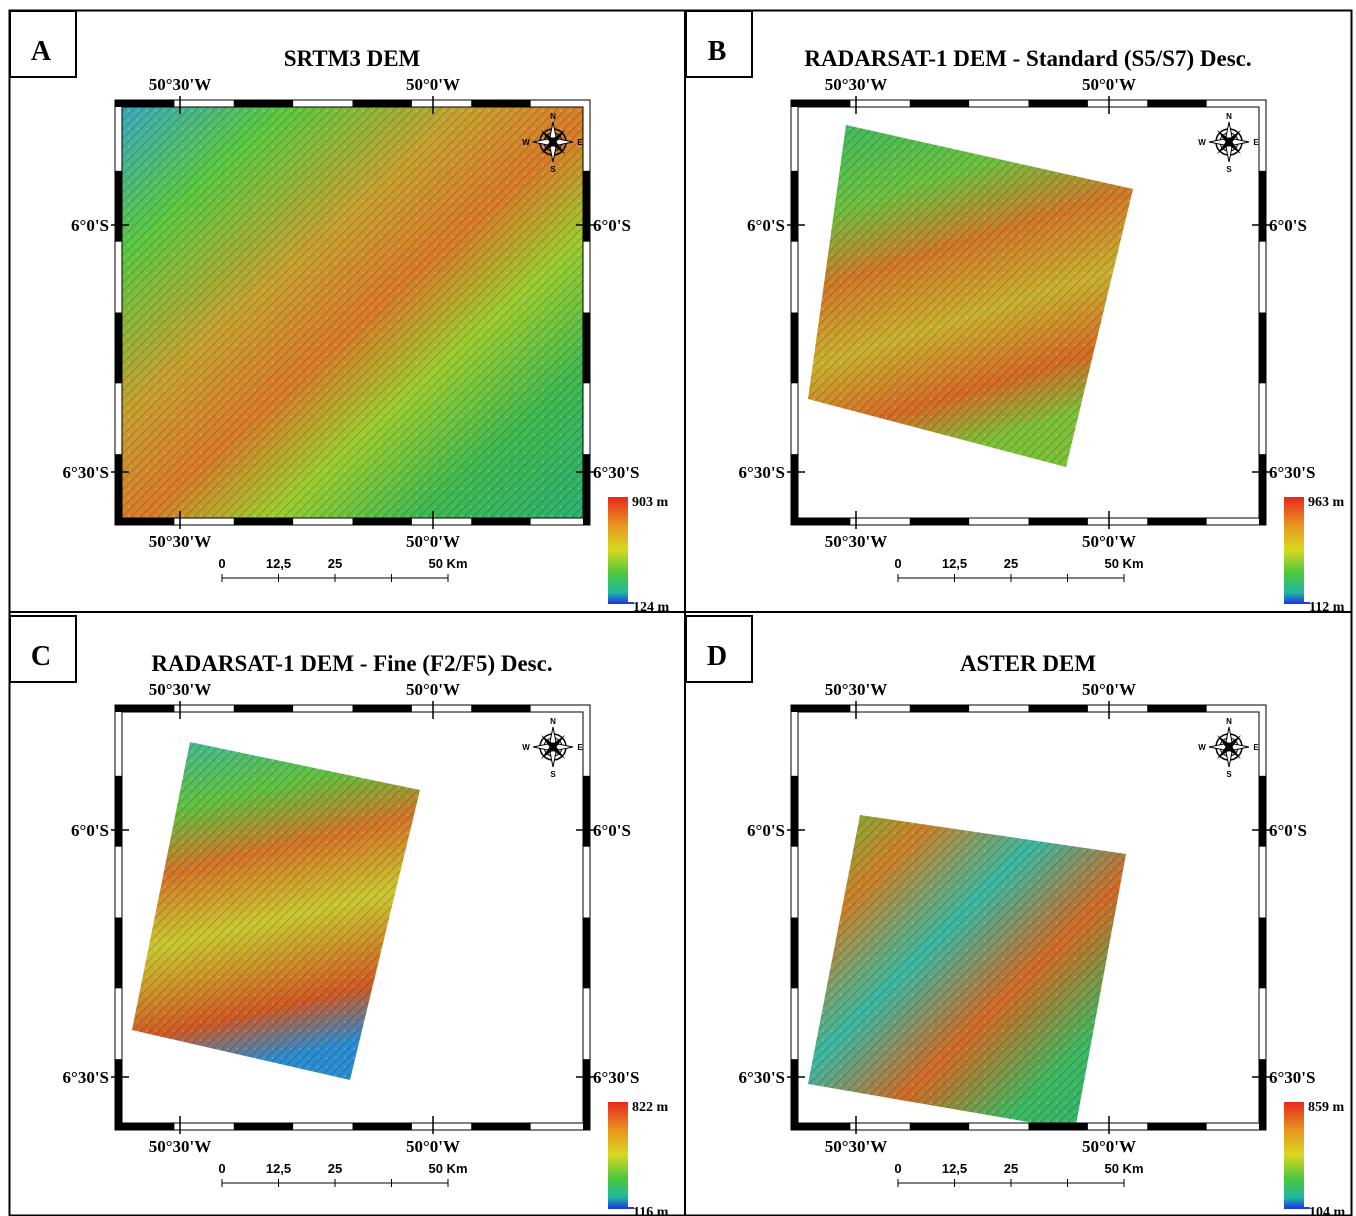  I want to click on panel-title: RADARSAT-1 DEM - Standard (S5/S7) Desc., so click(1027, 58).